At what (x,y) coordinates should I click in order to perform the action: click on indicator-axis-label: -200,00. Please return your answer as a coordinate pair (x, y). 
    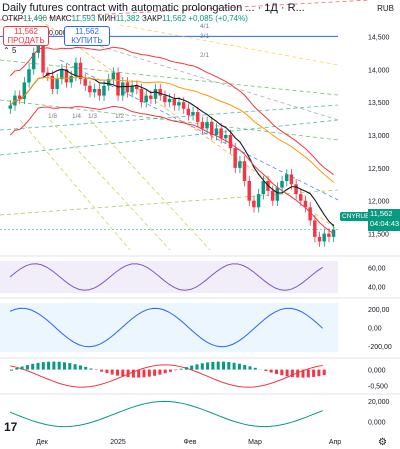
    Looking at the image, I should click on (380, 347).